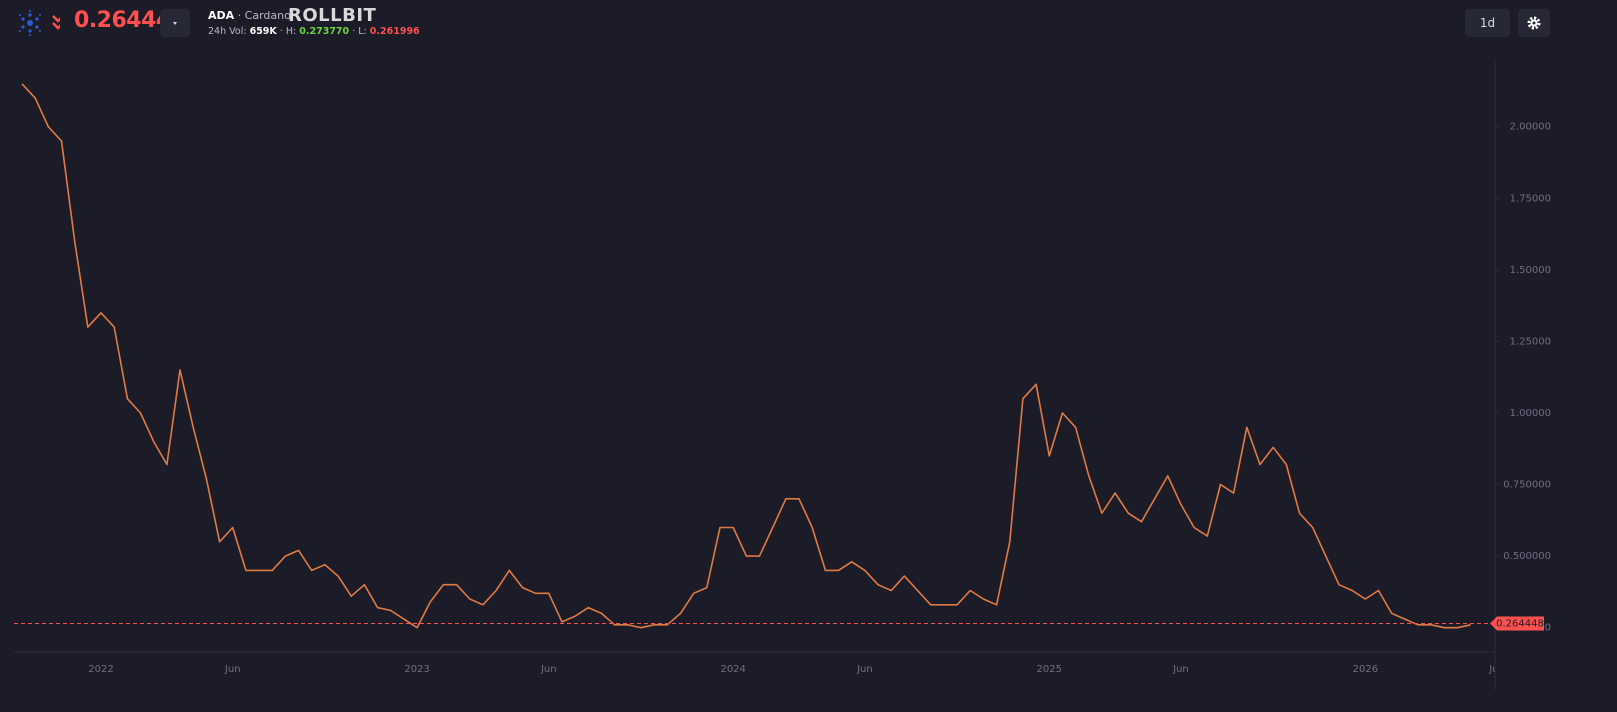  What do you see at coordinates (394, 31) in the screenshot?
I see `low: 0.261996` at bounding box center [394, 31].